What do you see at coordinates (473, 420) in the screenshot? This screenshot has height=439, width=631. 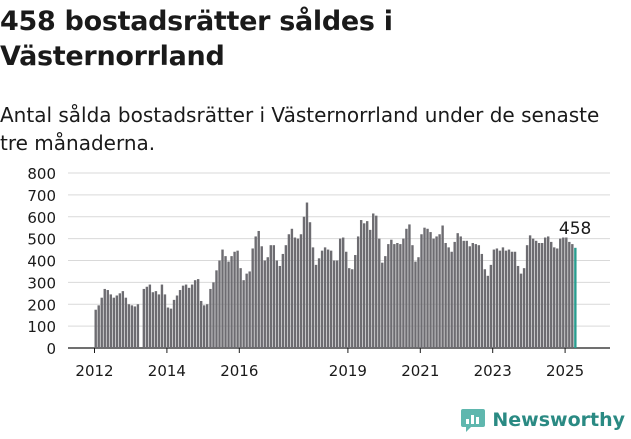 I see `newsworthy-logo-icon` at bounding box center [473, 420].